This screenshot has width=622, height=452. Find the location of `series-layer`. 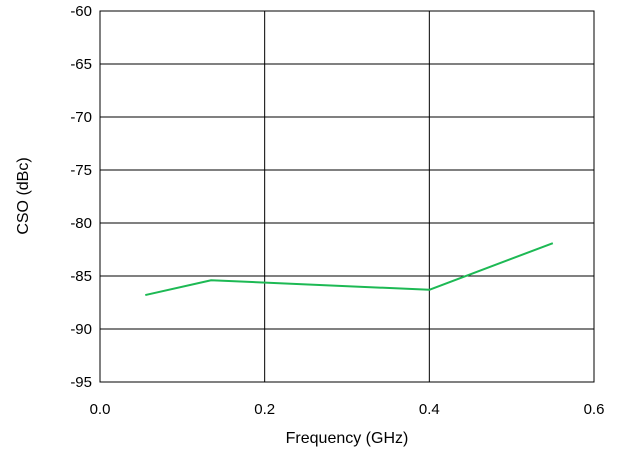

series-layer is located at coordinates (349, 269).